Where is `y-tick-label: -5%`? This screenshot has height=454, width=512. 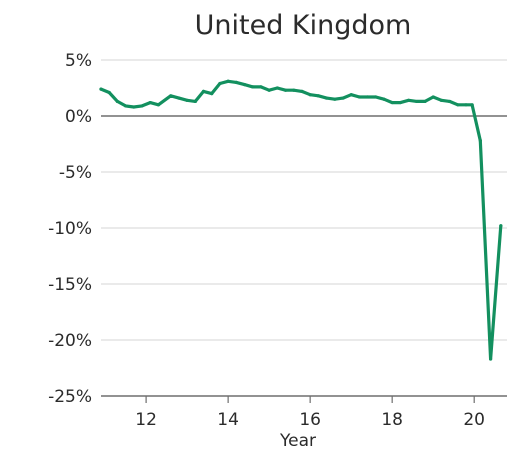 y-tick-label: -5% is located at coordinates (75, 173).